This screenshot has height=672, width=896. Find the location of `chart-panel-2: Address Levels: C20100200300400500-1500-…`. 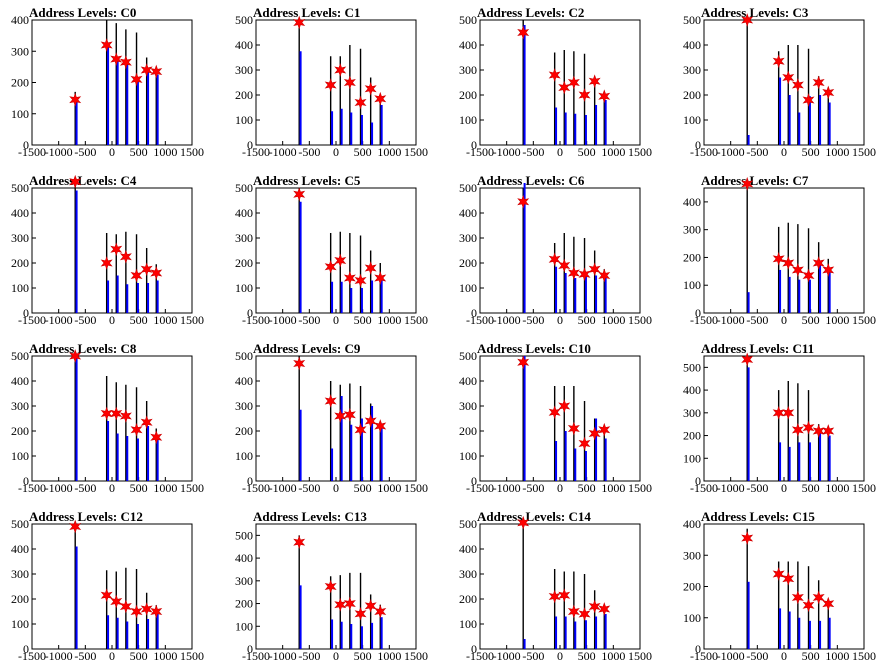

chart-panel-2: Address Levels: C20100200300400500-1500-… is located at coordinates (555, 82).